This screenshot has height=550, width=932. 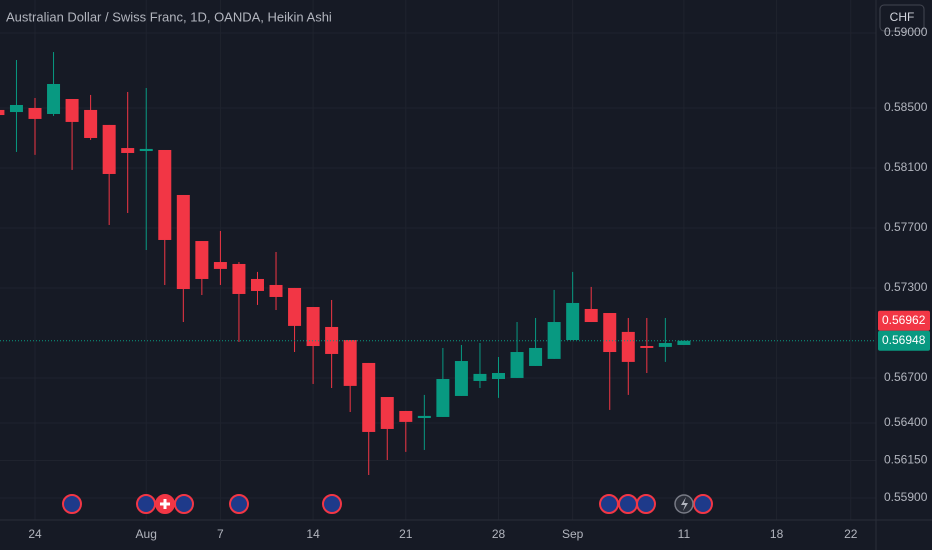 I want to click on swiss-cross, so click(x=165, y=504).